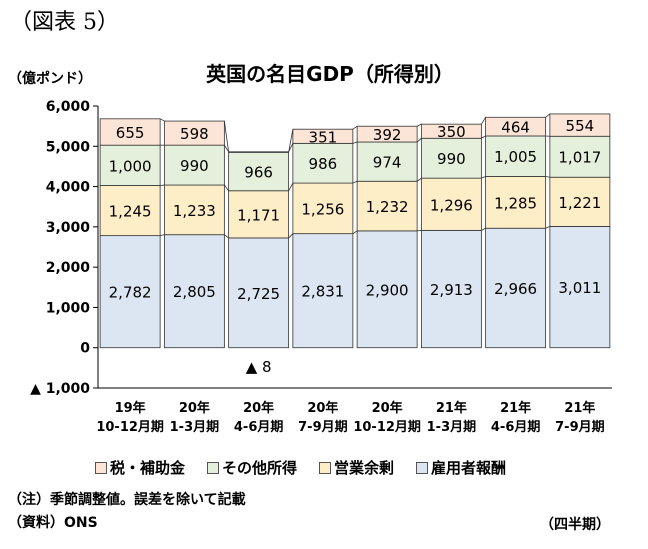 The width and height of the screenshot is (648, 549). I want to click on data-label: 351, so click(323, 137).